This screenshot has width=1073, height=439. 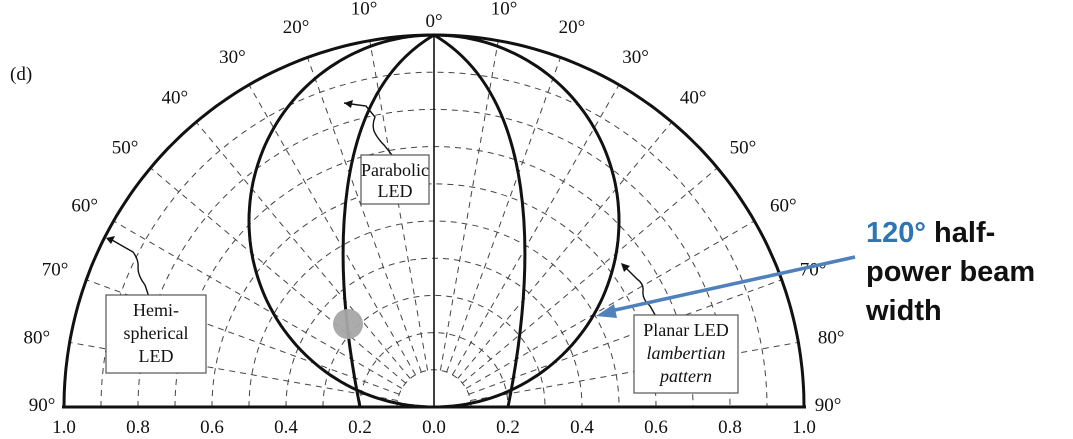 What do you see at coordinates (433, 21) in the screenshot?
I see `angle-label: 0°` at bounding box center [433, 21].